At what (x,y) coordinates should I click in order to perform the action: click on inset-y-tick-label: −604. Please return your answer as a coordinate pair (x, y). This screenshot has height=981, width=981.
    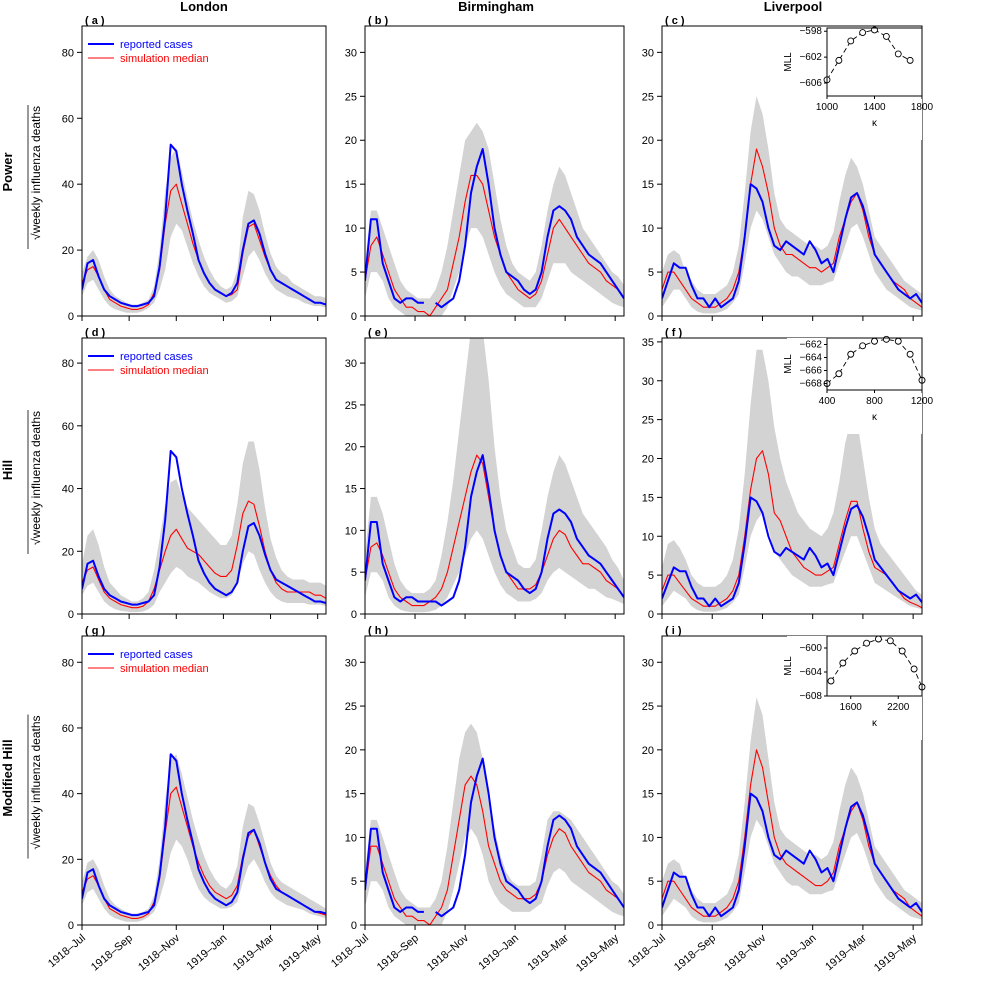
    Looking at the image, I should click on (810, 672).